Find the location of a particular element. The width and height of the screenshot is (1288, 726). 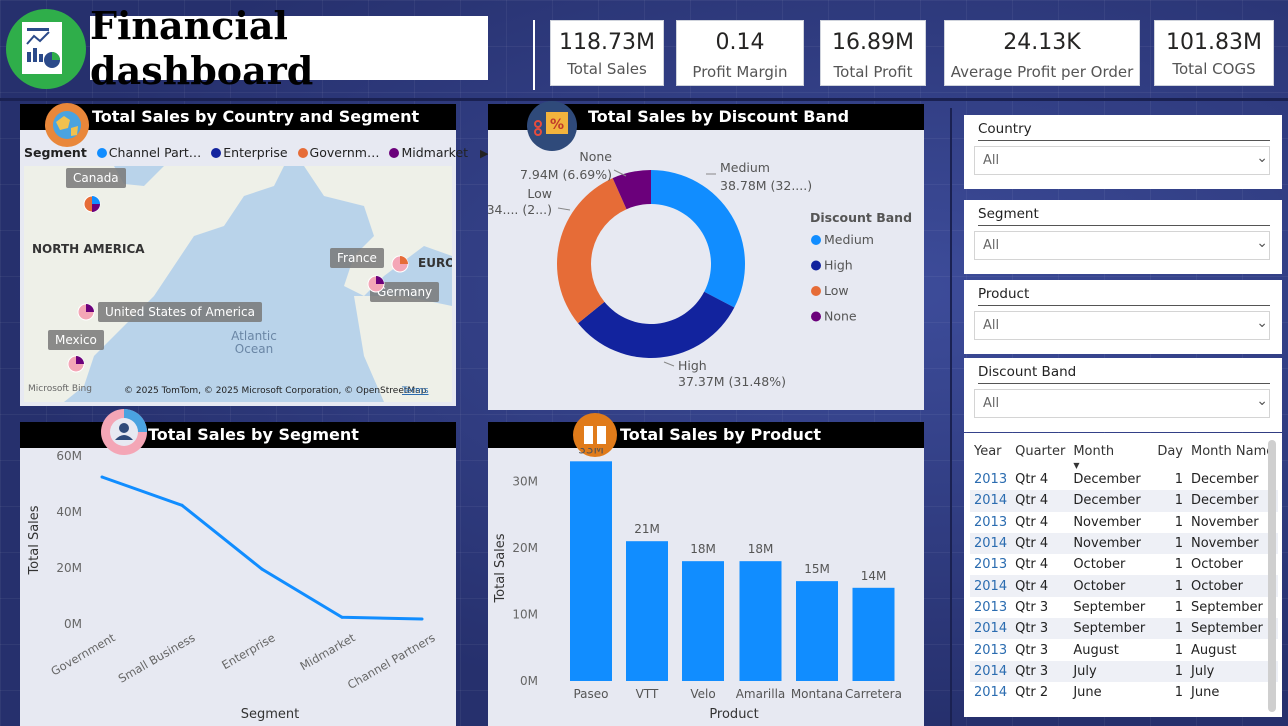

slicer-title: Segment is located at coordinates (1008, 214).